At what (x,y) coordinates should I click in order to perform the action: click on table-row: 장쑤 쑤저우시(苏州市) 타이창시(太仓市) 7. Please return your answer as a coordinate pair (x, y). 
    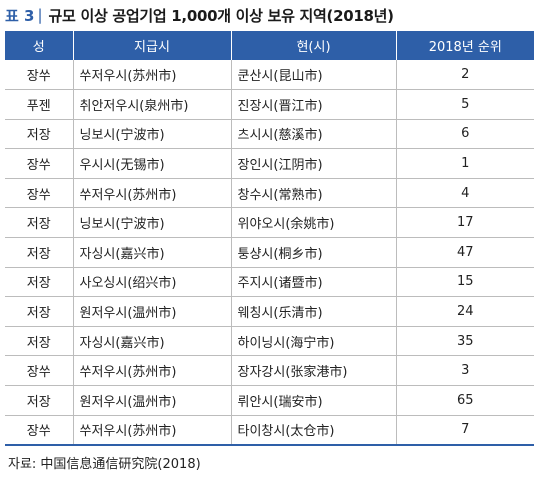
    Looking at the image, I should click on (269, 430).